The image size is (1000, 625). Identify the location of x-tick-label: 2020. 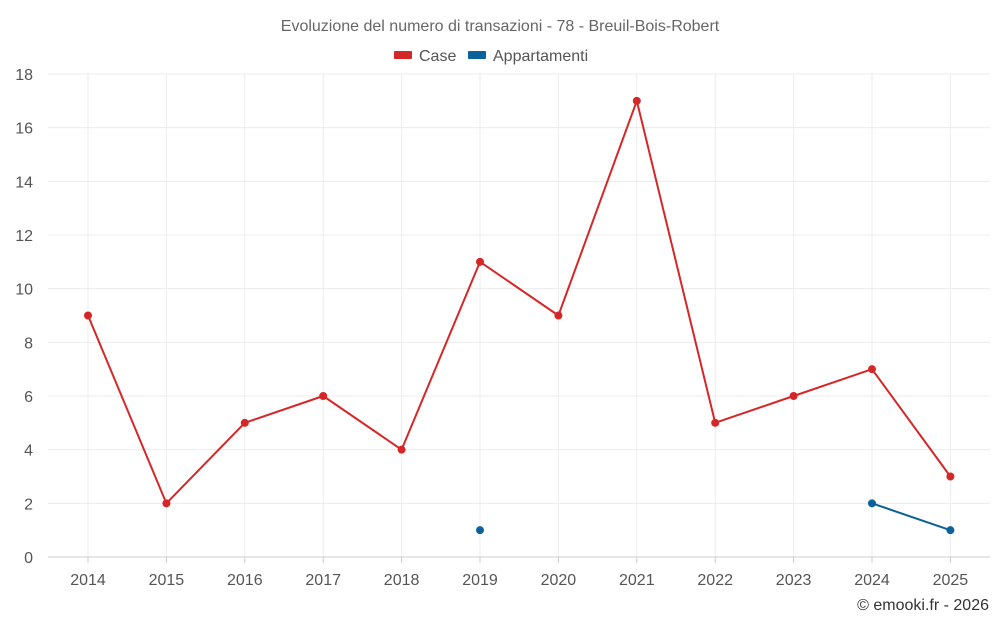
(559, 580).